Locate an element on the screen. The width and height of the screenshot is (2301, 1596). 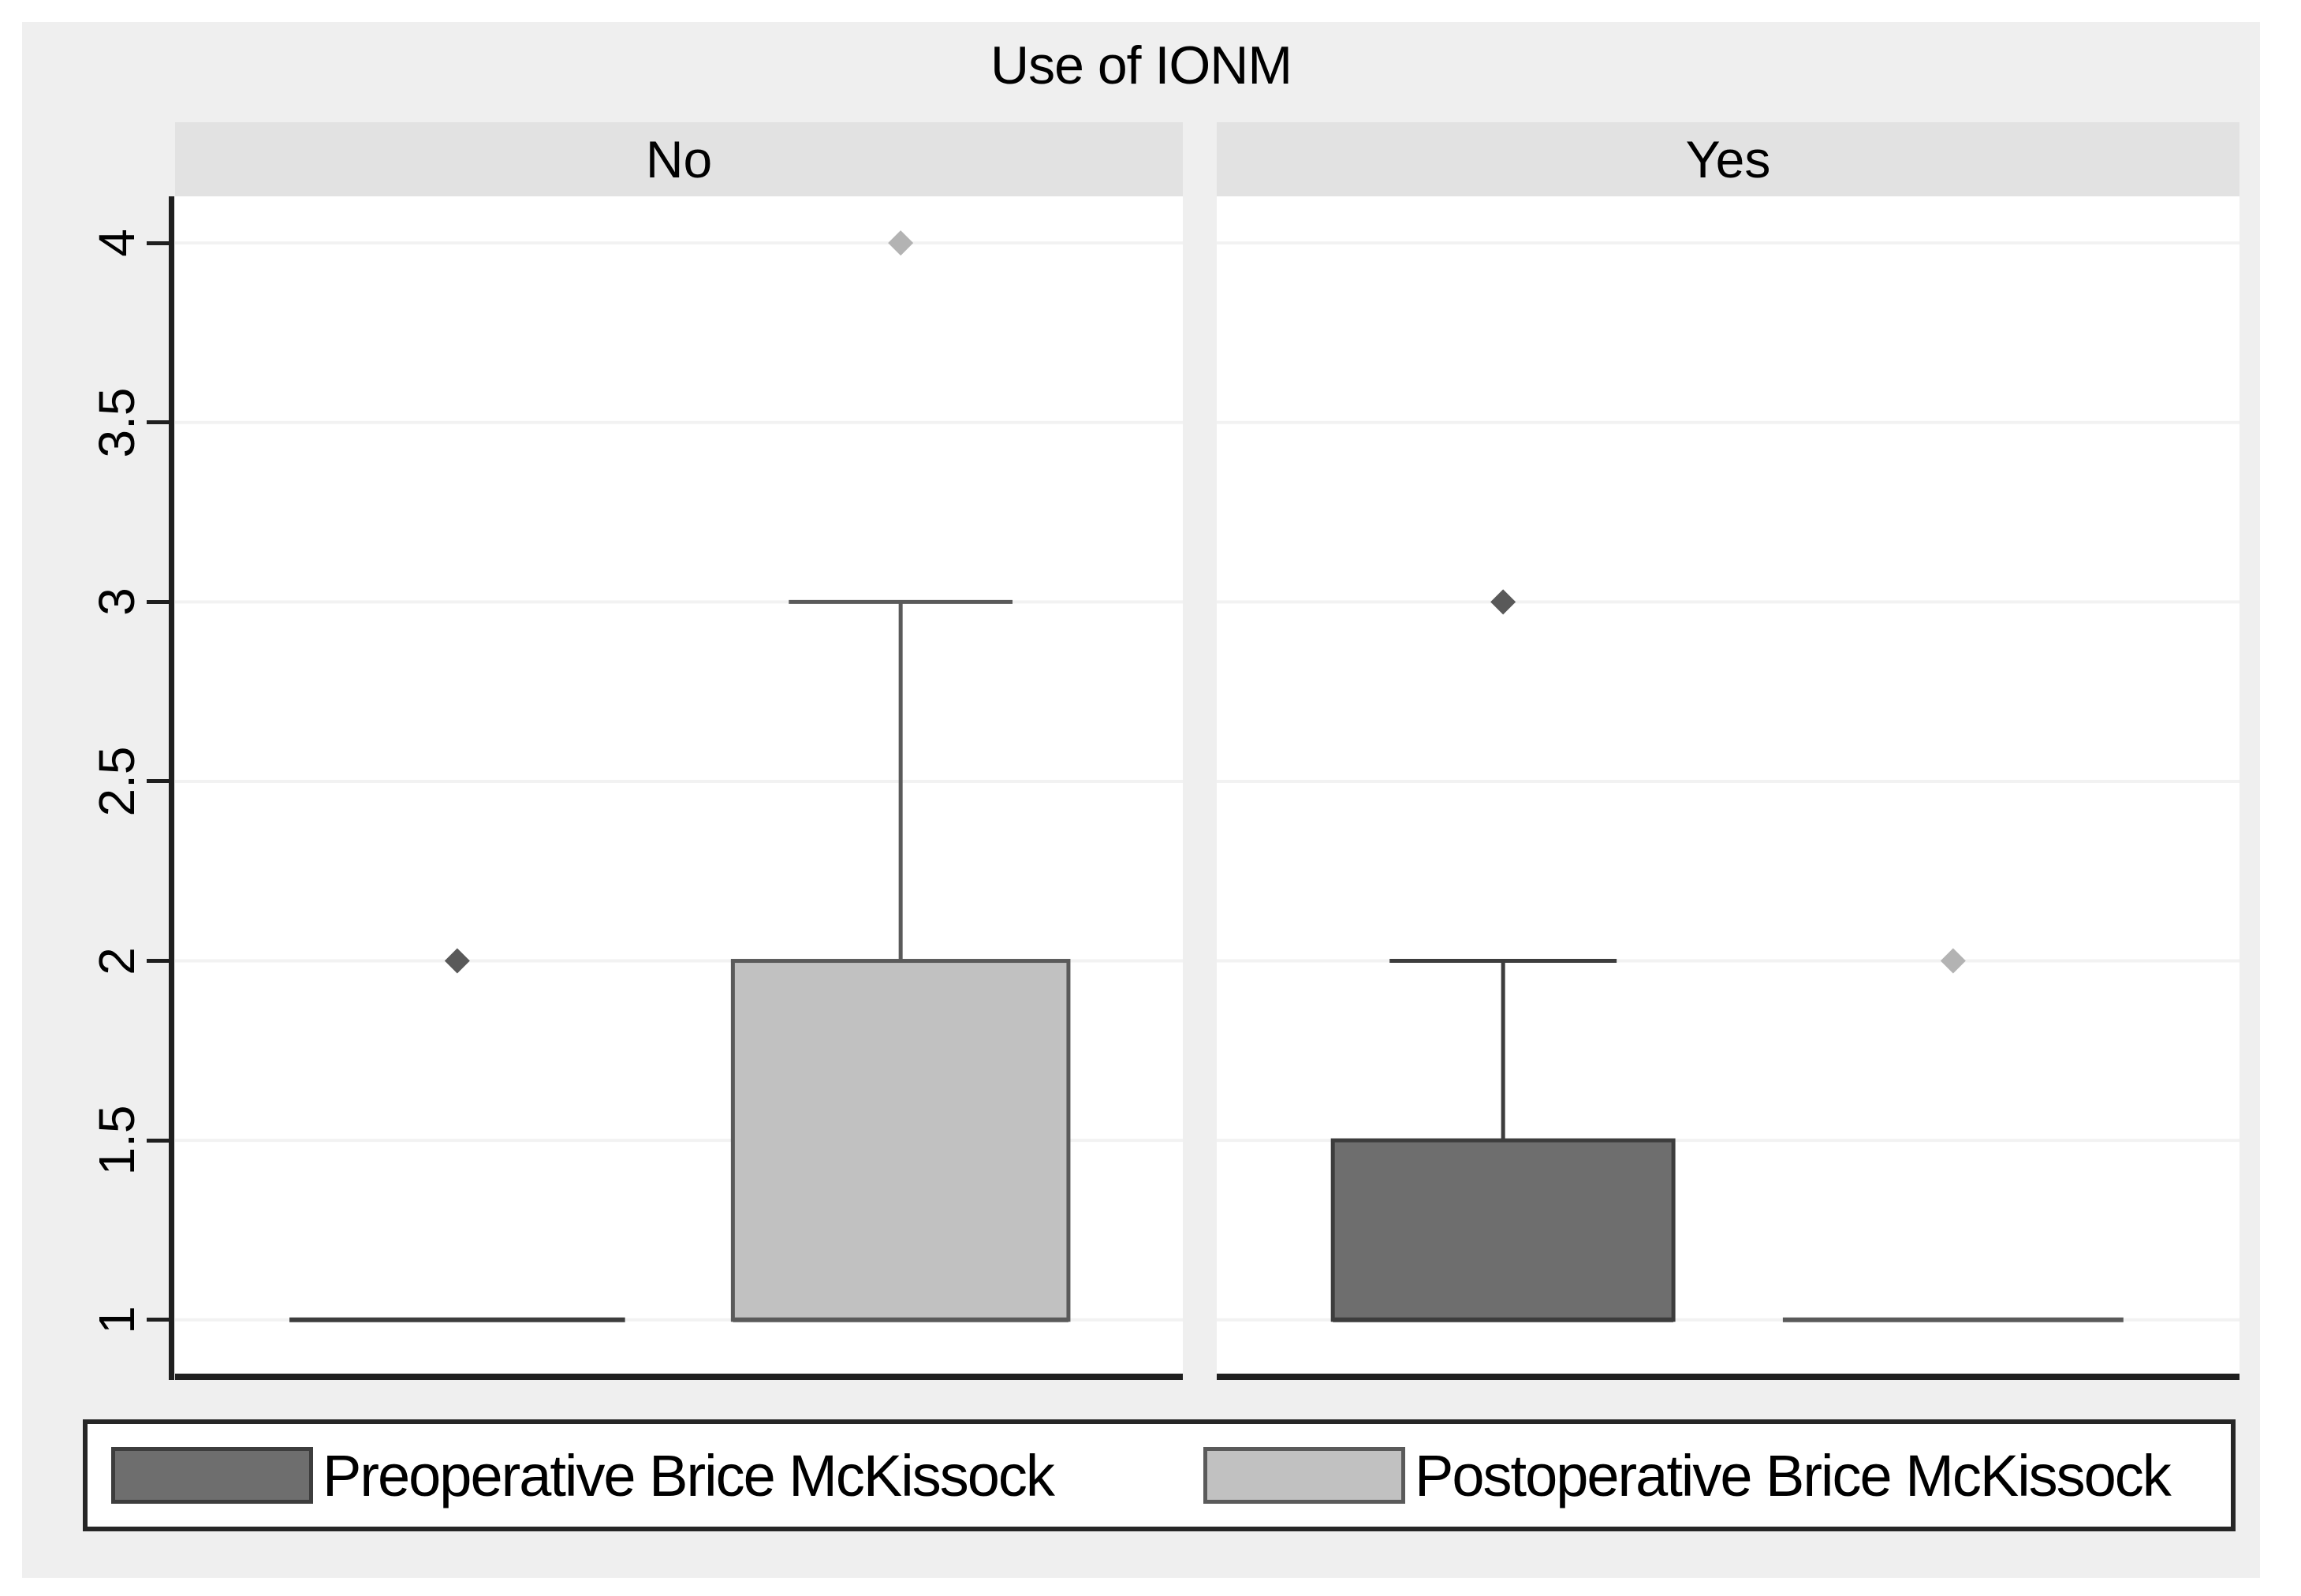
facet-header-yes: Yes is located at coordinates (1728, 159).